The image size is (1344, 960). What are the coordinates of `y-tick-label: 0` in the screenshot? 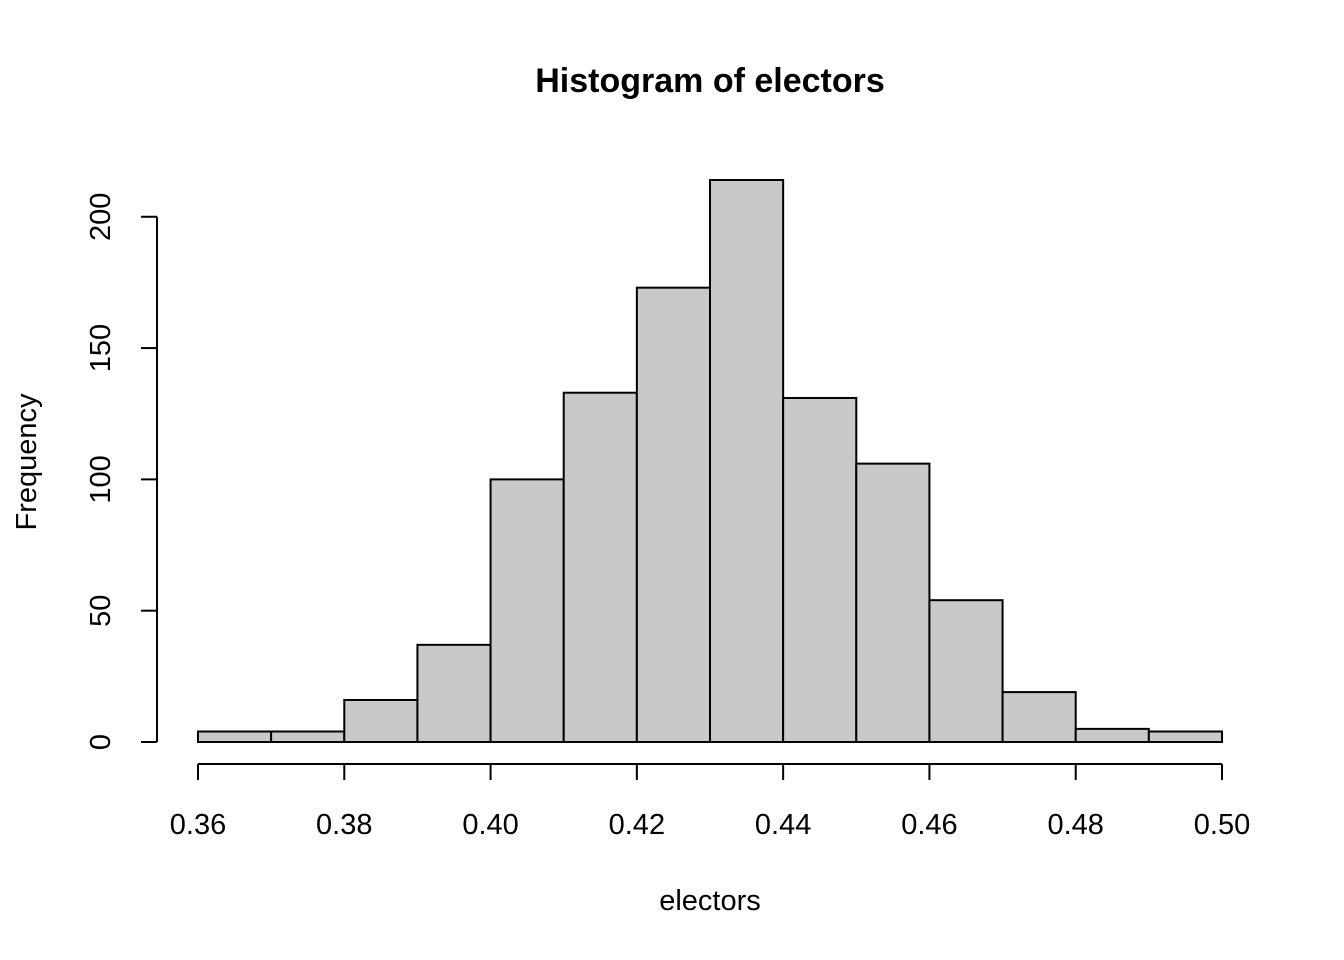 It's located at (101, 742).